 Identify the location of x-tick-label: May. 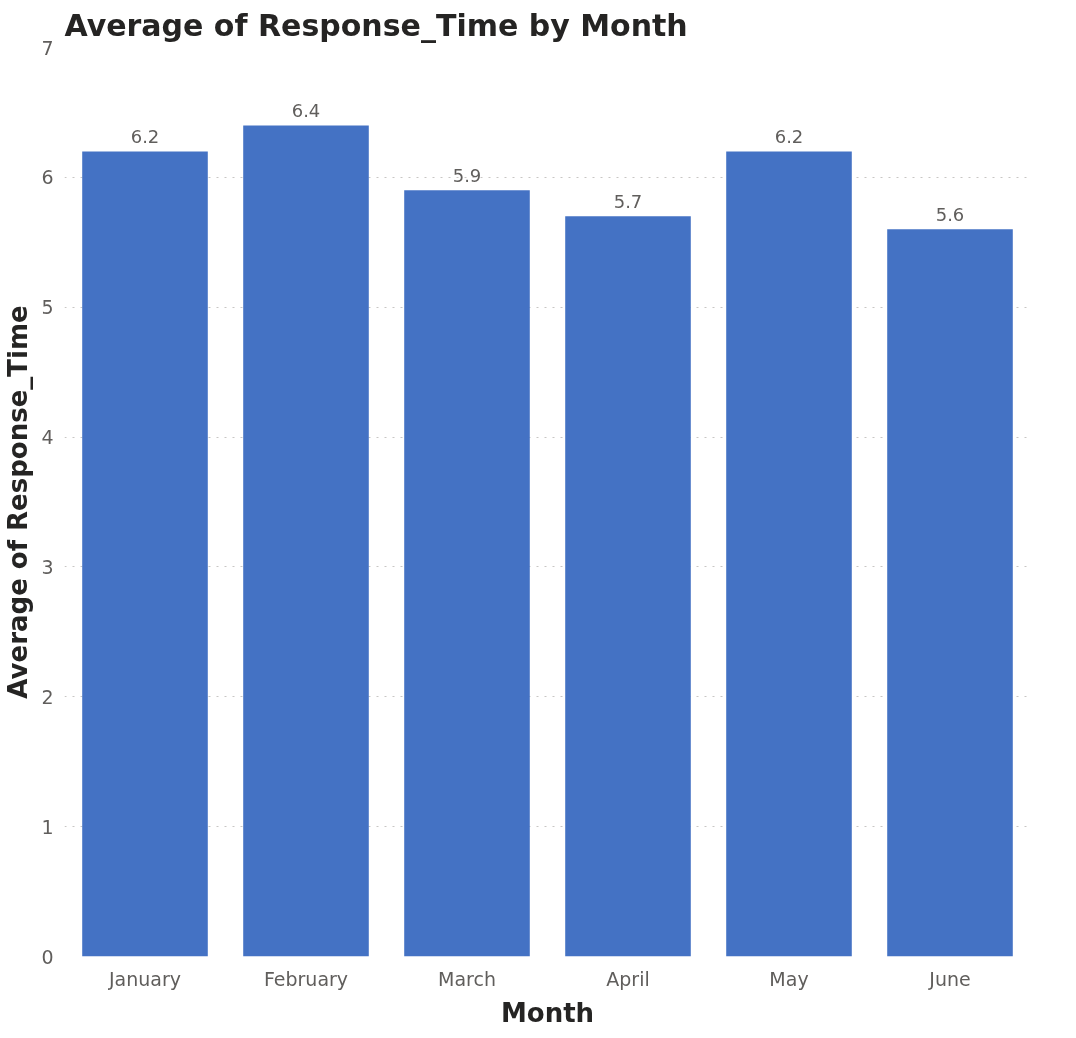
(789, 978).